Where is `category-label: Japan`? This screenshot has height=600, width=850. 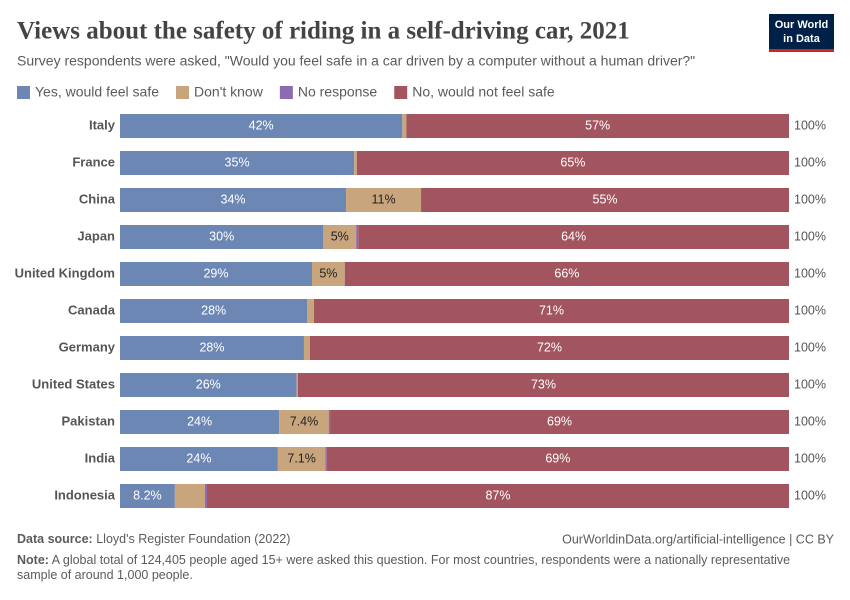
category-label: Japan is located at coordinates (96, 235).